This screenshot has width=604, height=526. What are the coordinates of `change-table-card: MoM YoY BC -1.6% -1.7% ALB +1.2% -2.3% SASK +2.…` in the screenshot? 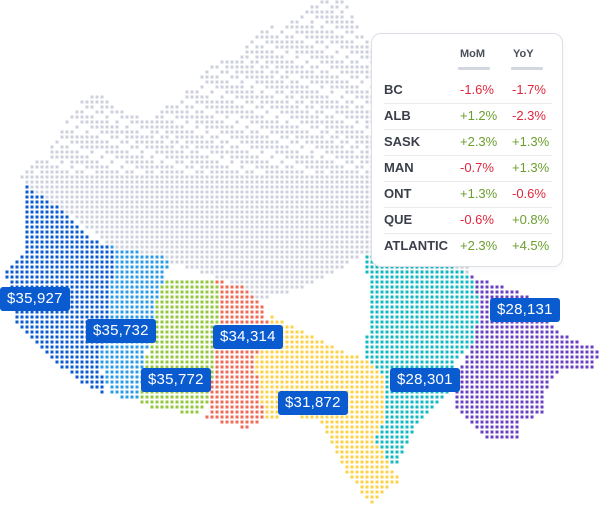 It's located at (467, 150).